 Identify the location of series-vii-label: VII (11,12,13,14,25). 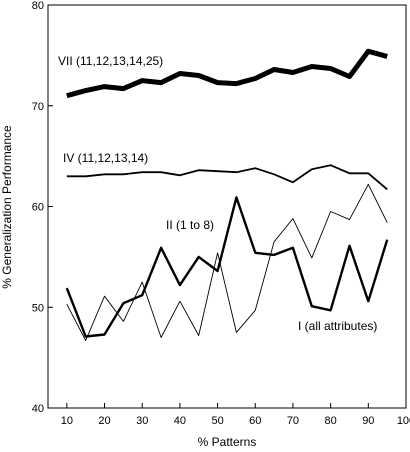
(110, 61).